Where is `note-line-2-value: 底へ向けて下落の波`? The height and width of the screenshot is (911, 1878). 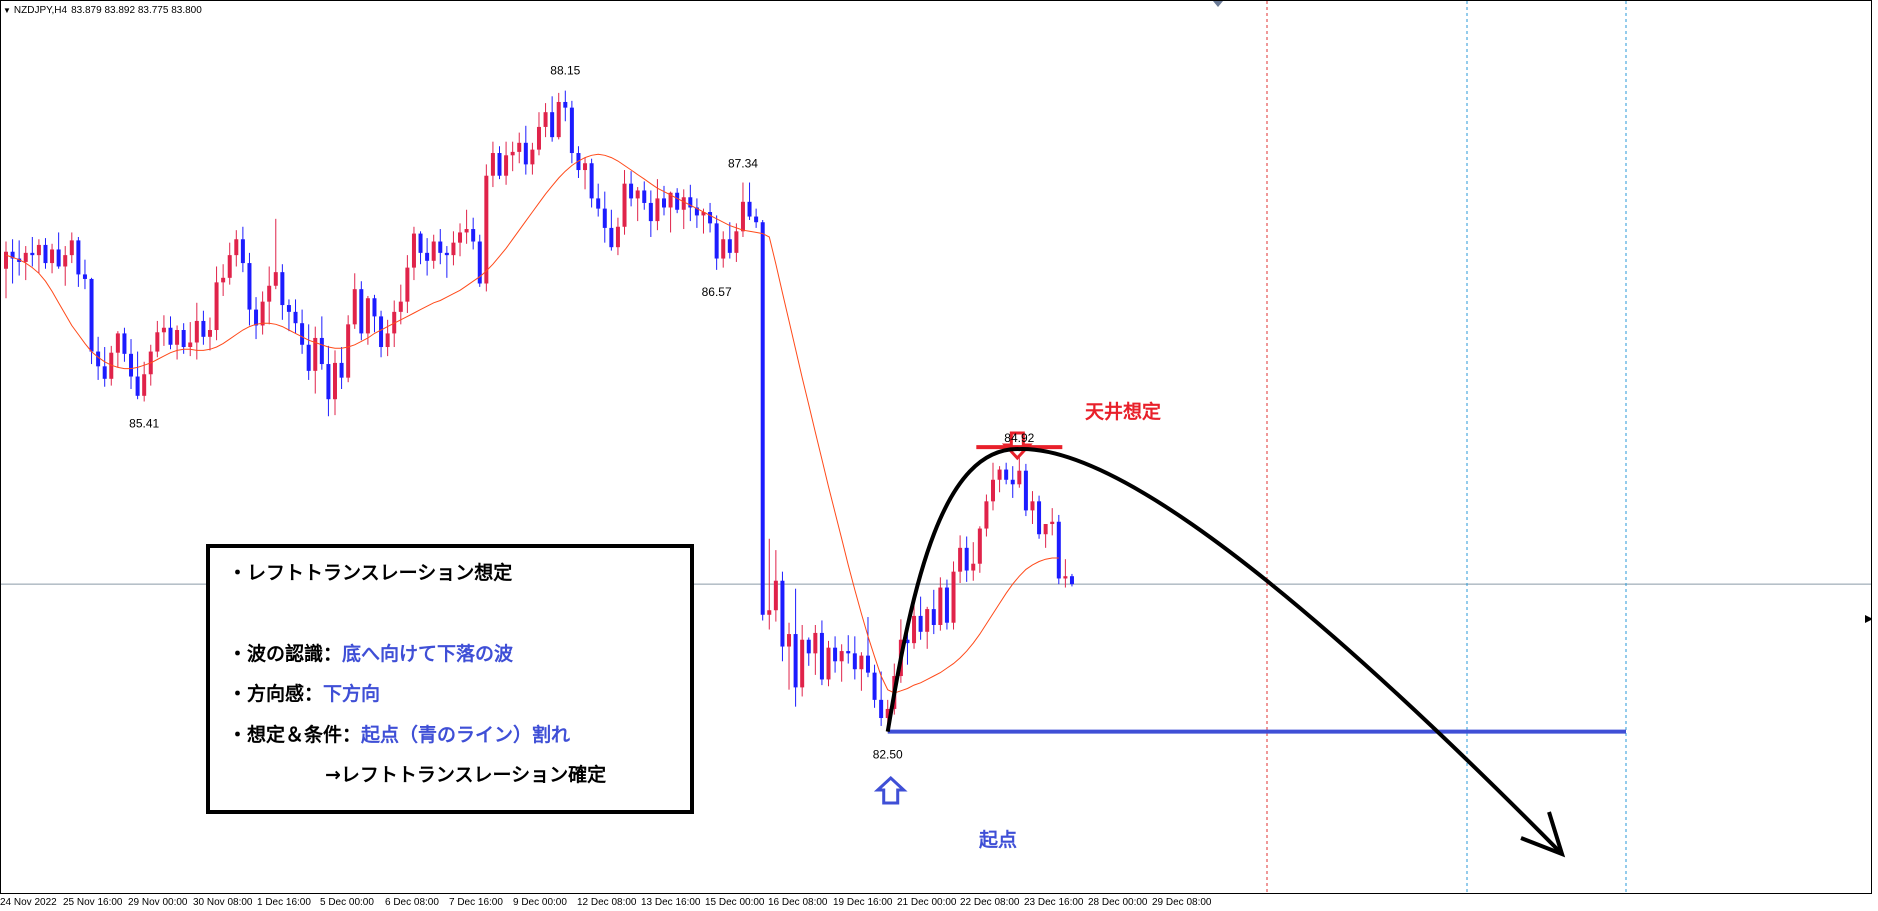 note-line-2-value: 底へ向けて下落の波 is located at coordinates (428, 654).